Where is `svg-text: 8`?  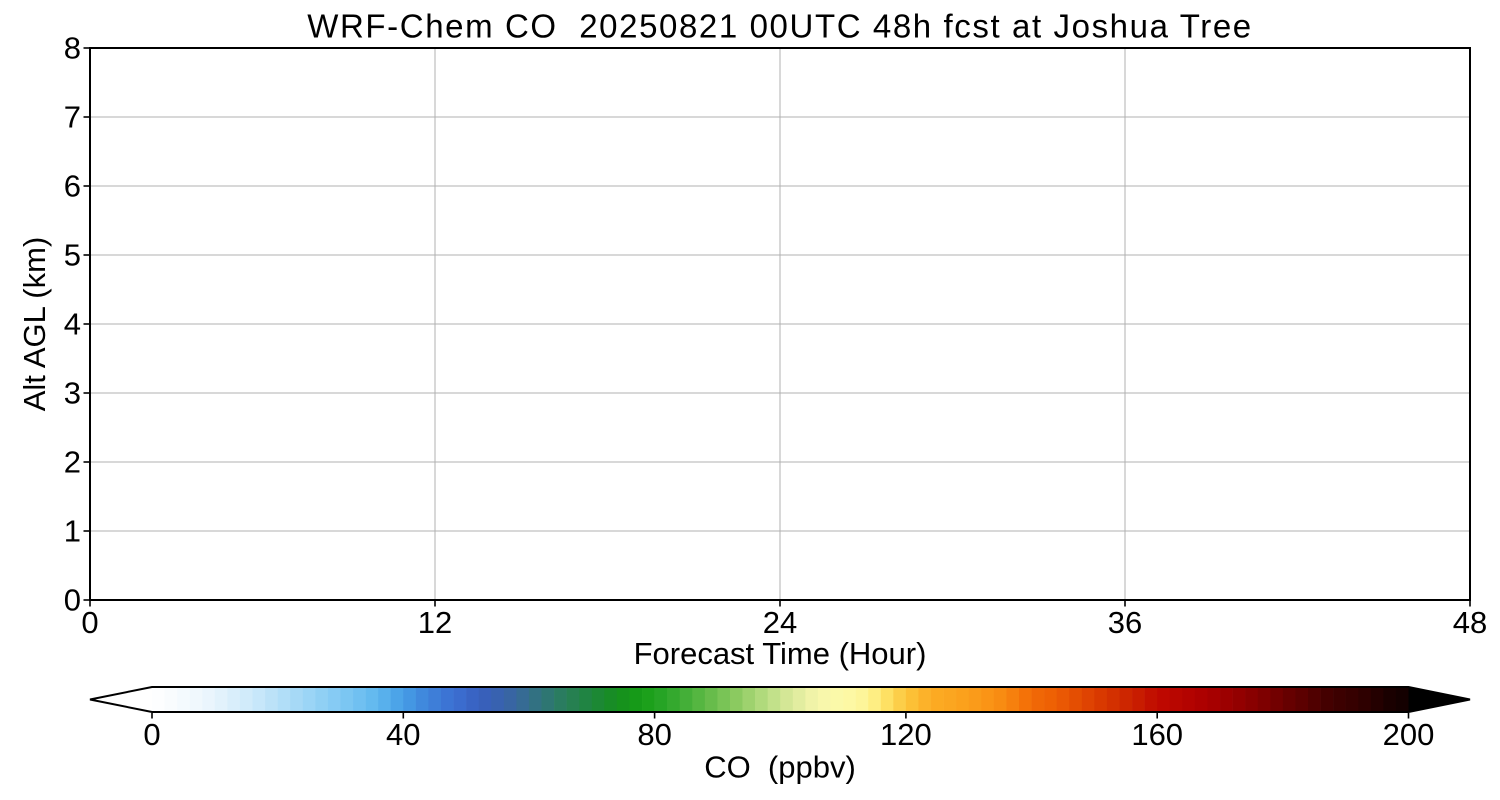
svg-text: 8 is located at coordinates (72, 48).